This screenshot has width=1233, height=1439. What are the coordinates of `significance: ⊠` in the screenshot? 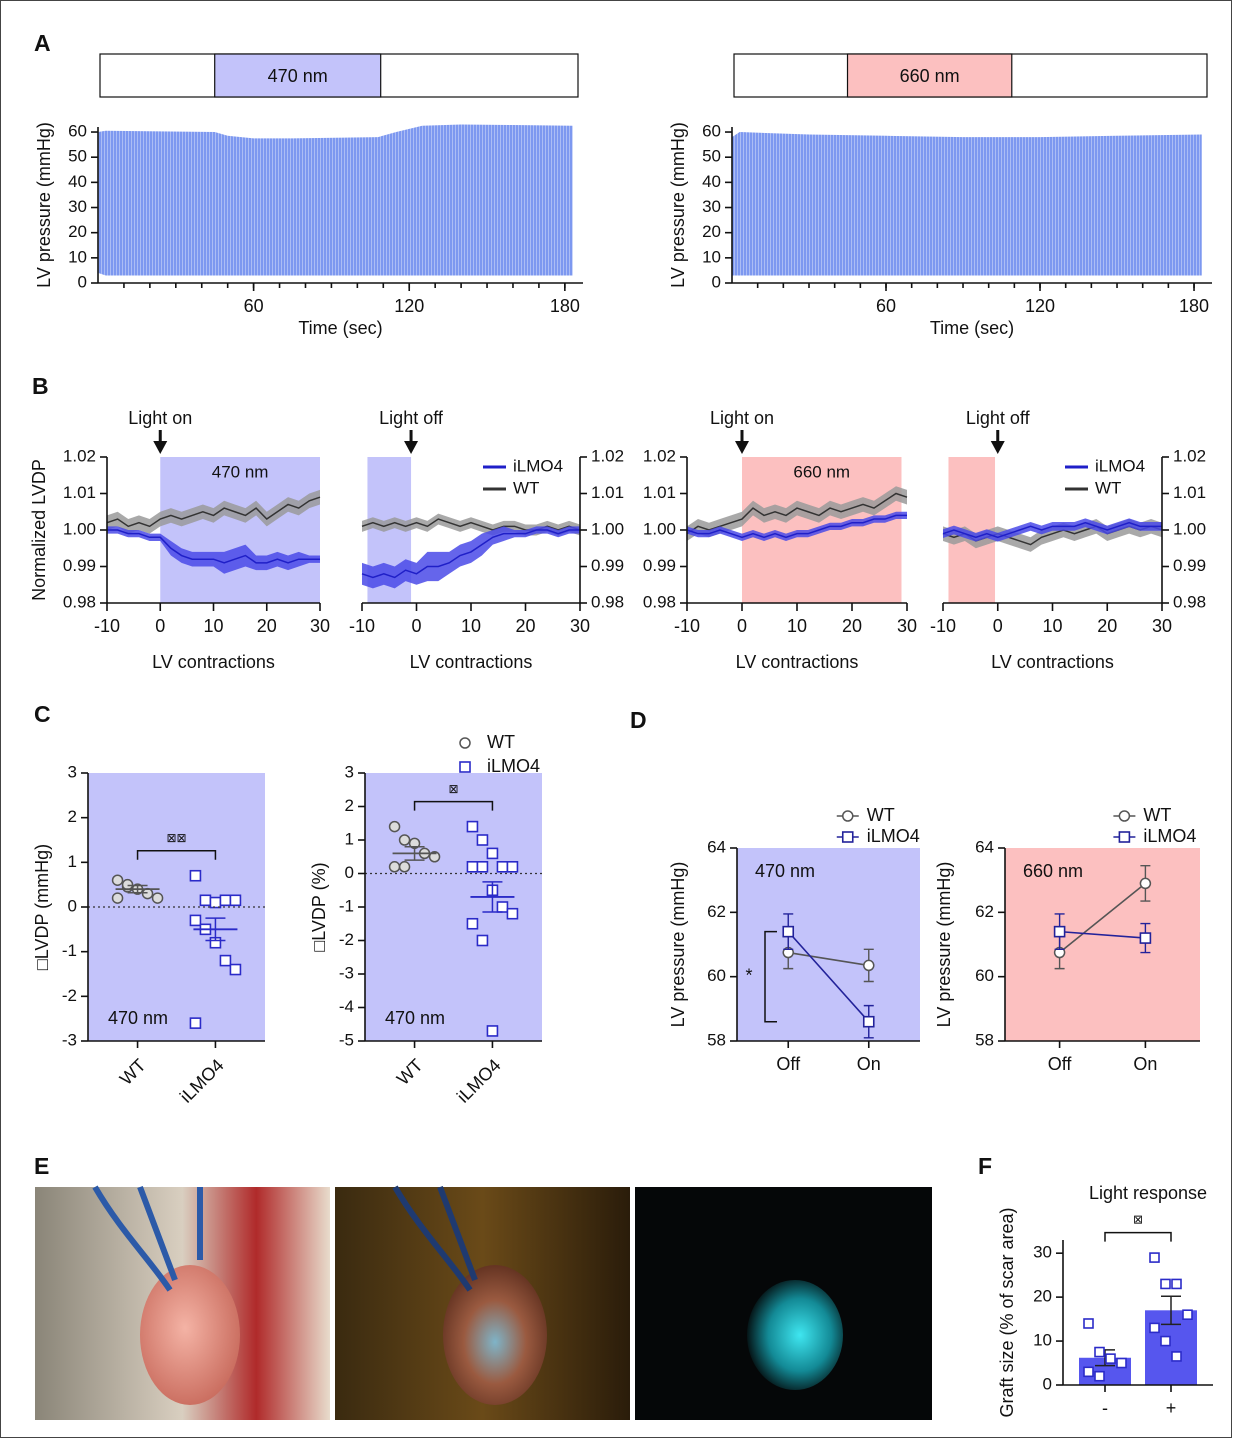 It's located at (453, 789).